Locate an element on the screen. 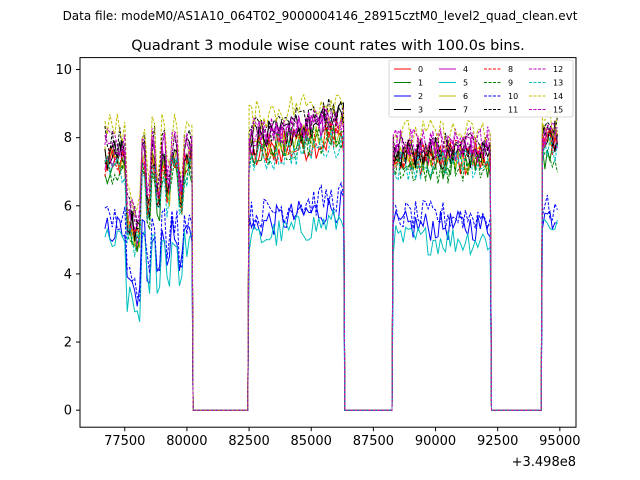 Image resolution: width=640 pixels, height=480 pixels. y-tick-label: 6 is located at coordinates (68, 206).